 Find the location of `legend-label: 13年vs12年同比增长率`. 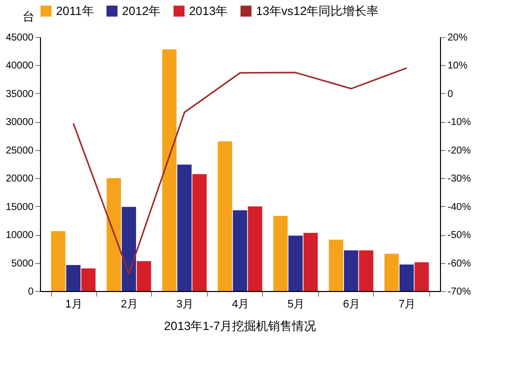

legend-label: 13年vs12年同比增长率 is located at coordinates (317, 11).